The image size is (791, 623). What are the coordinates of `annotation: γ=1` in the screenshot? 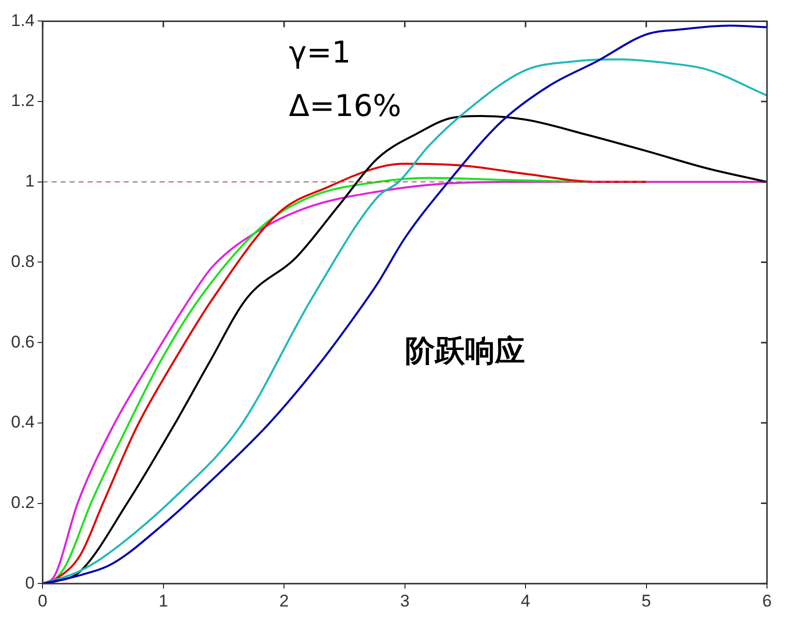 It's located at (319, 53).